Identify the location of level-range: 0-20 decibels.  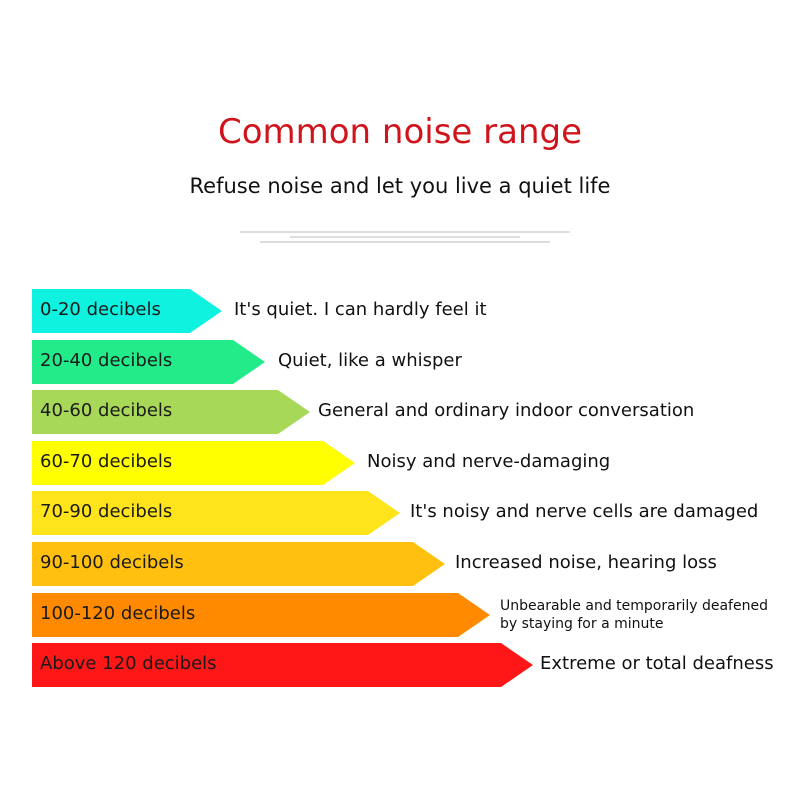
(100, 309).